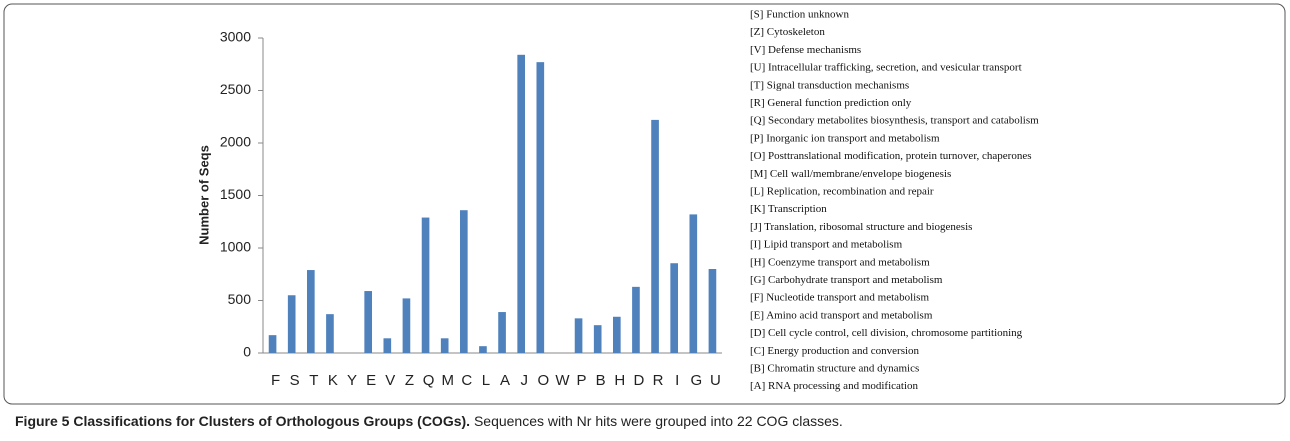  Describe the element at coordinates (313, 380) in the screenshot. I see `x-tick-label: T` at that location.